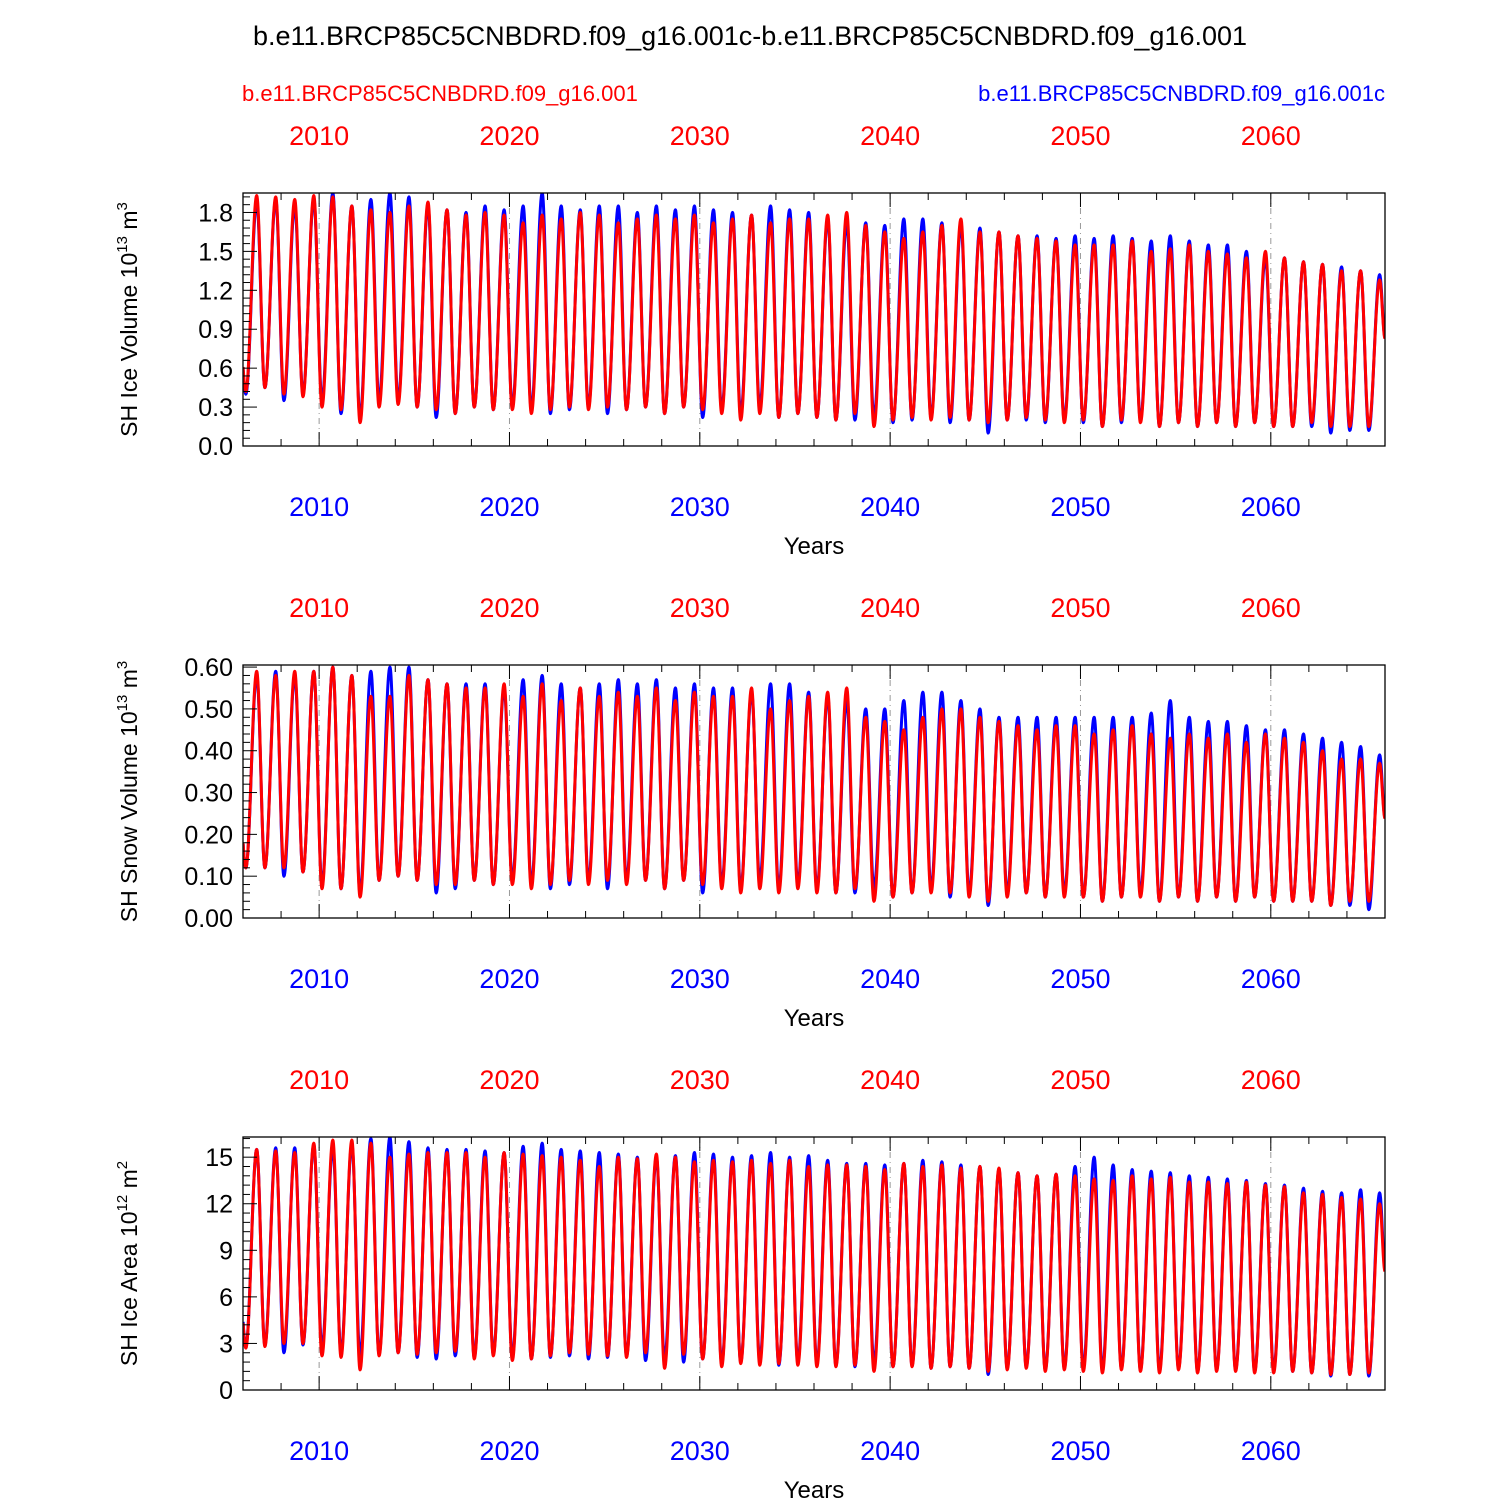  Describe the element at coordinates (215, 291) in the screenshot. I see `y-tick-label: 1.2` at that location.